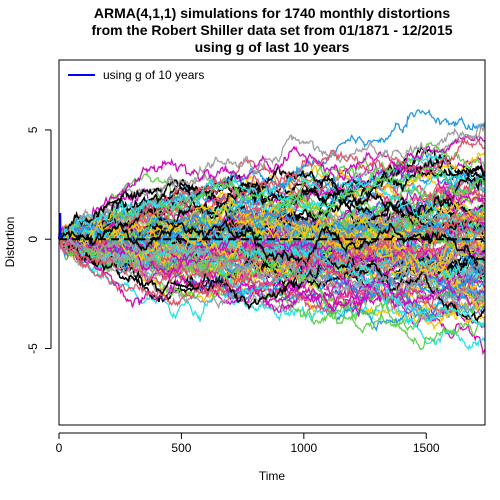 Image resolution: width=500 pixels, height=500 pixels. What do you see at coordinates (10, 242) in the screenshot?
I see `y-axis-label: Distortion` at bounding box center [10, 242].